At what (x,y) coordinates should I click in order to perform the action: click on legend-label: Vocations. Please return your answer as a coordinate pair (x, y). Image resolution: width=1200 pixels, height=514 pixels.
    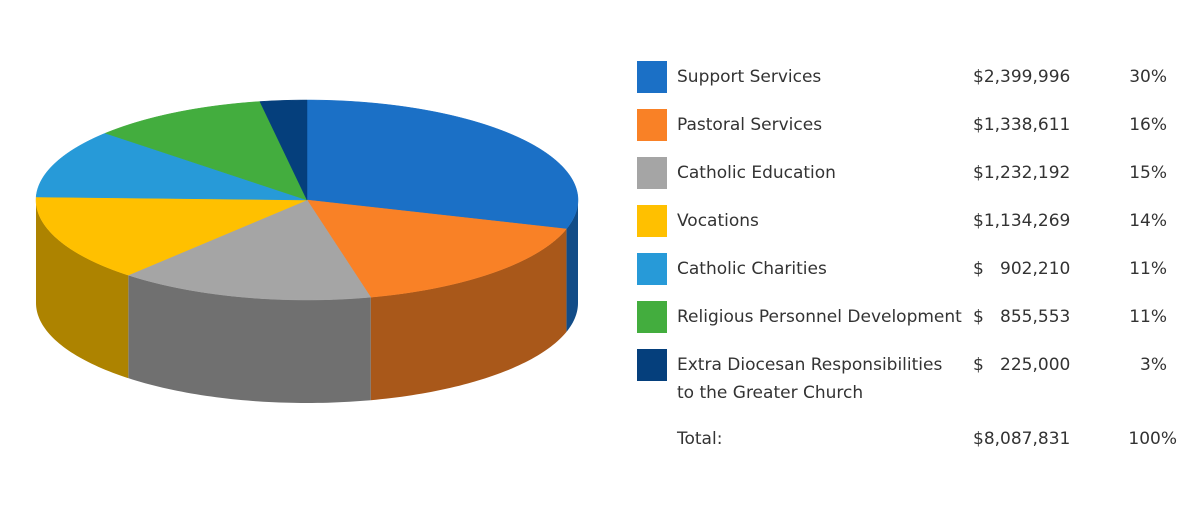
    Looking at the image, I should click on (718, 221).